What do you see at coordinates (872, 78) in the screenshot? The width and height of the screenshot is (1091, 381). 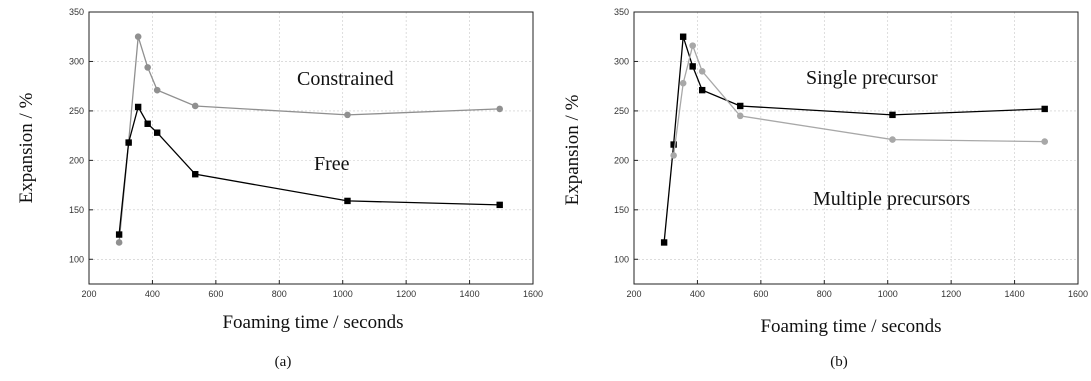 I see `annotation-single-precursor: Single precursor` at bounding box center [872, 78].